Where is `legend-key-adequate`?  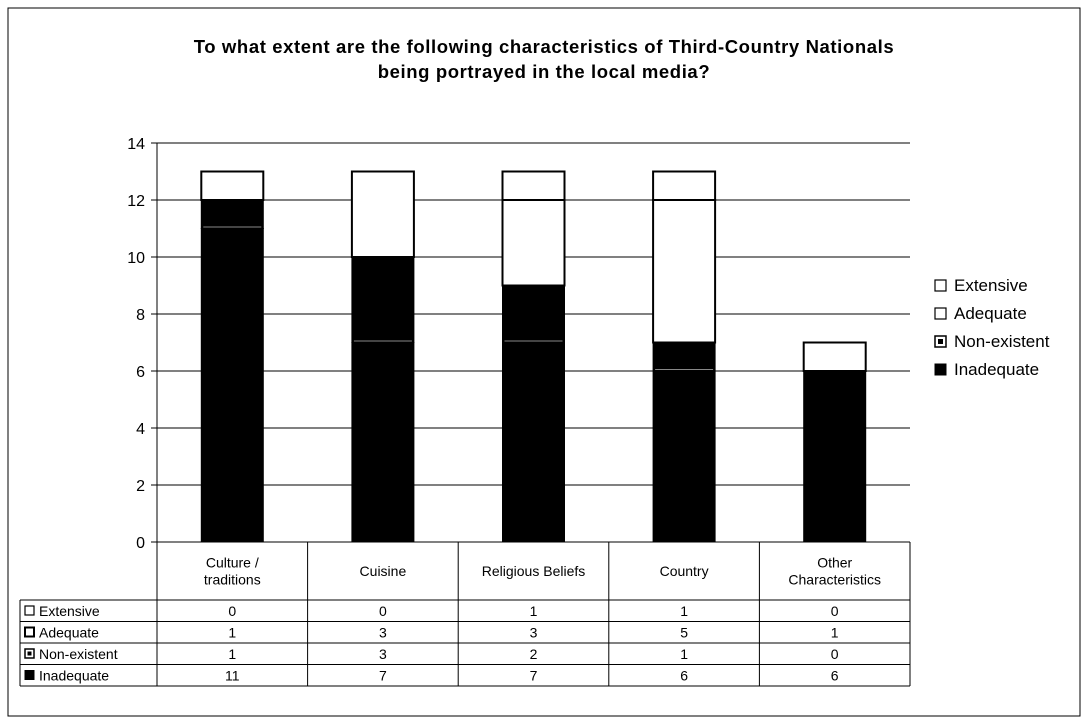
legend-key-adequate is located at coordinates (940, 313).